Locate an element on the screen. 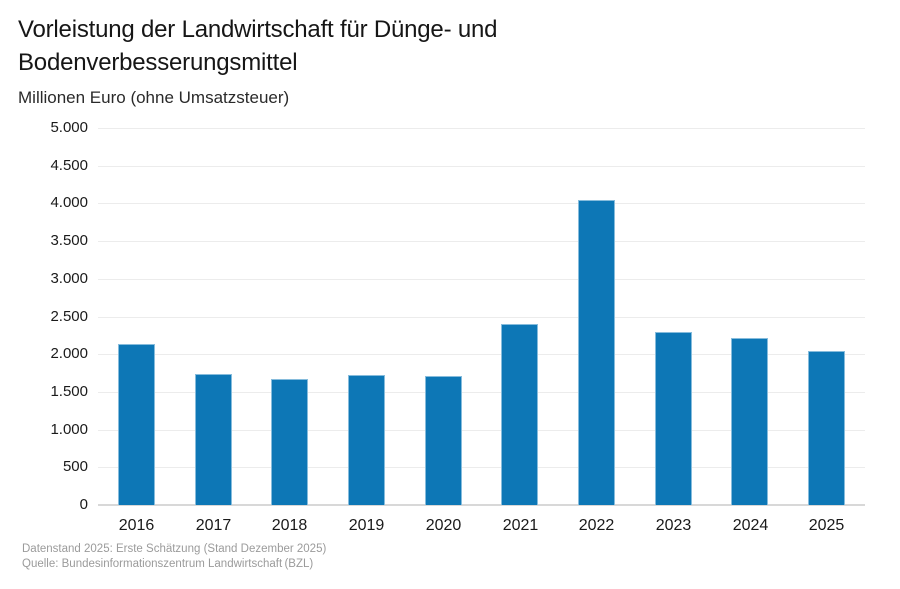 Image resolution: width=900 pixels, height=589 pixels. chart-title-line2: Bodenverbesserungsmittel is located at coordinates (158, 62).